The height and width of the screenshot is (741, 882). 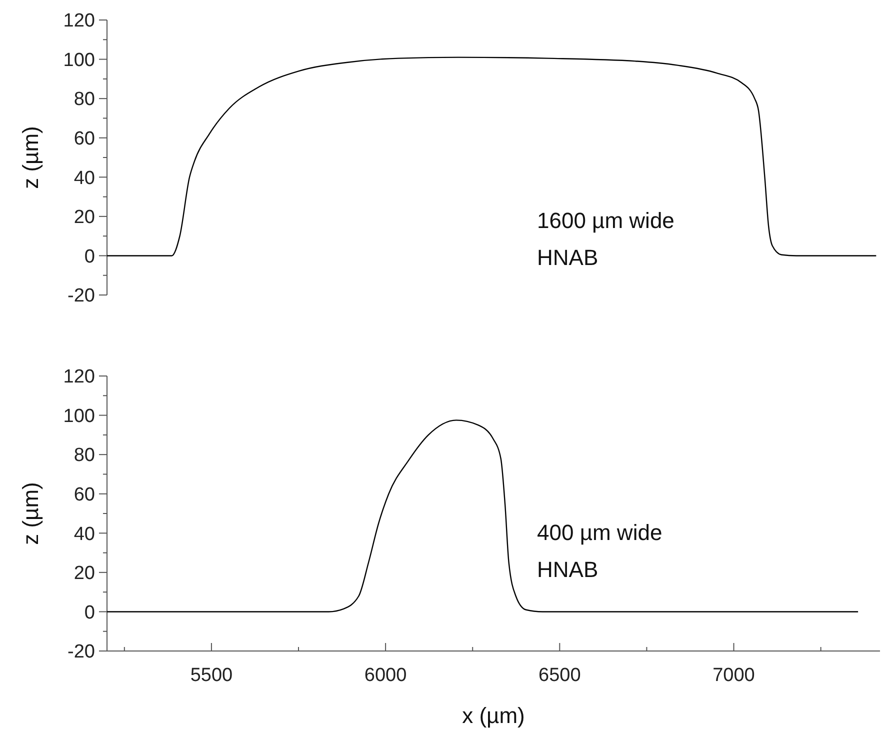 What do you see at coordinates (493, 715) in the screenshot?
I see `x-axis-title: x (µm)` at bounding box center [493, 715].